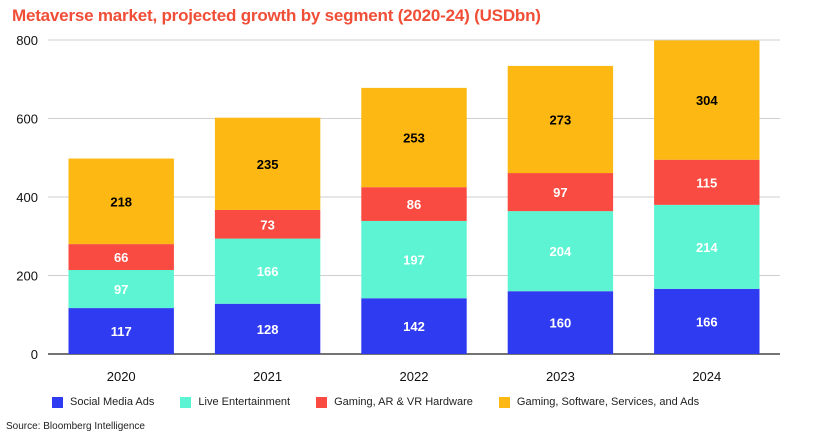  What do you see at coordinates (34, 354) in the screenshot?
I see `y-tick-label-0: 0` at bounding box center [34, 354].